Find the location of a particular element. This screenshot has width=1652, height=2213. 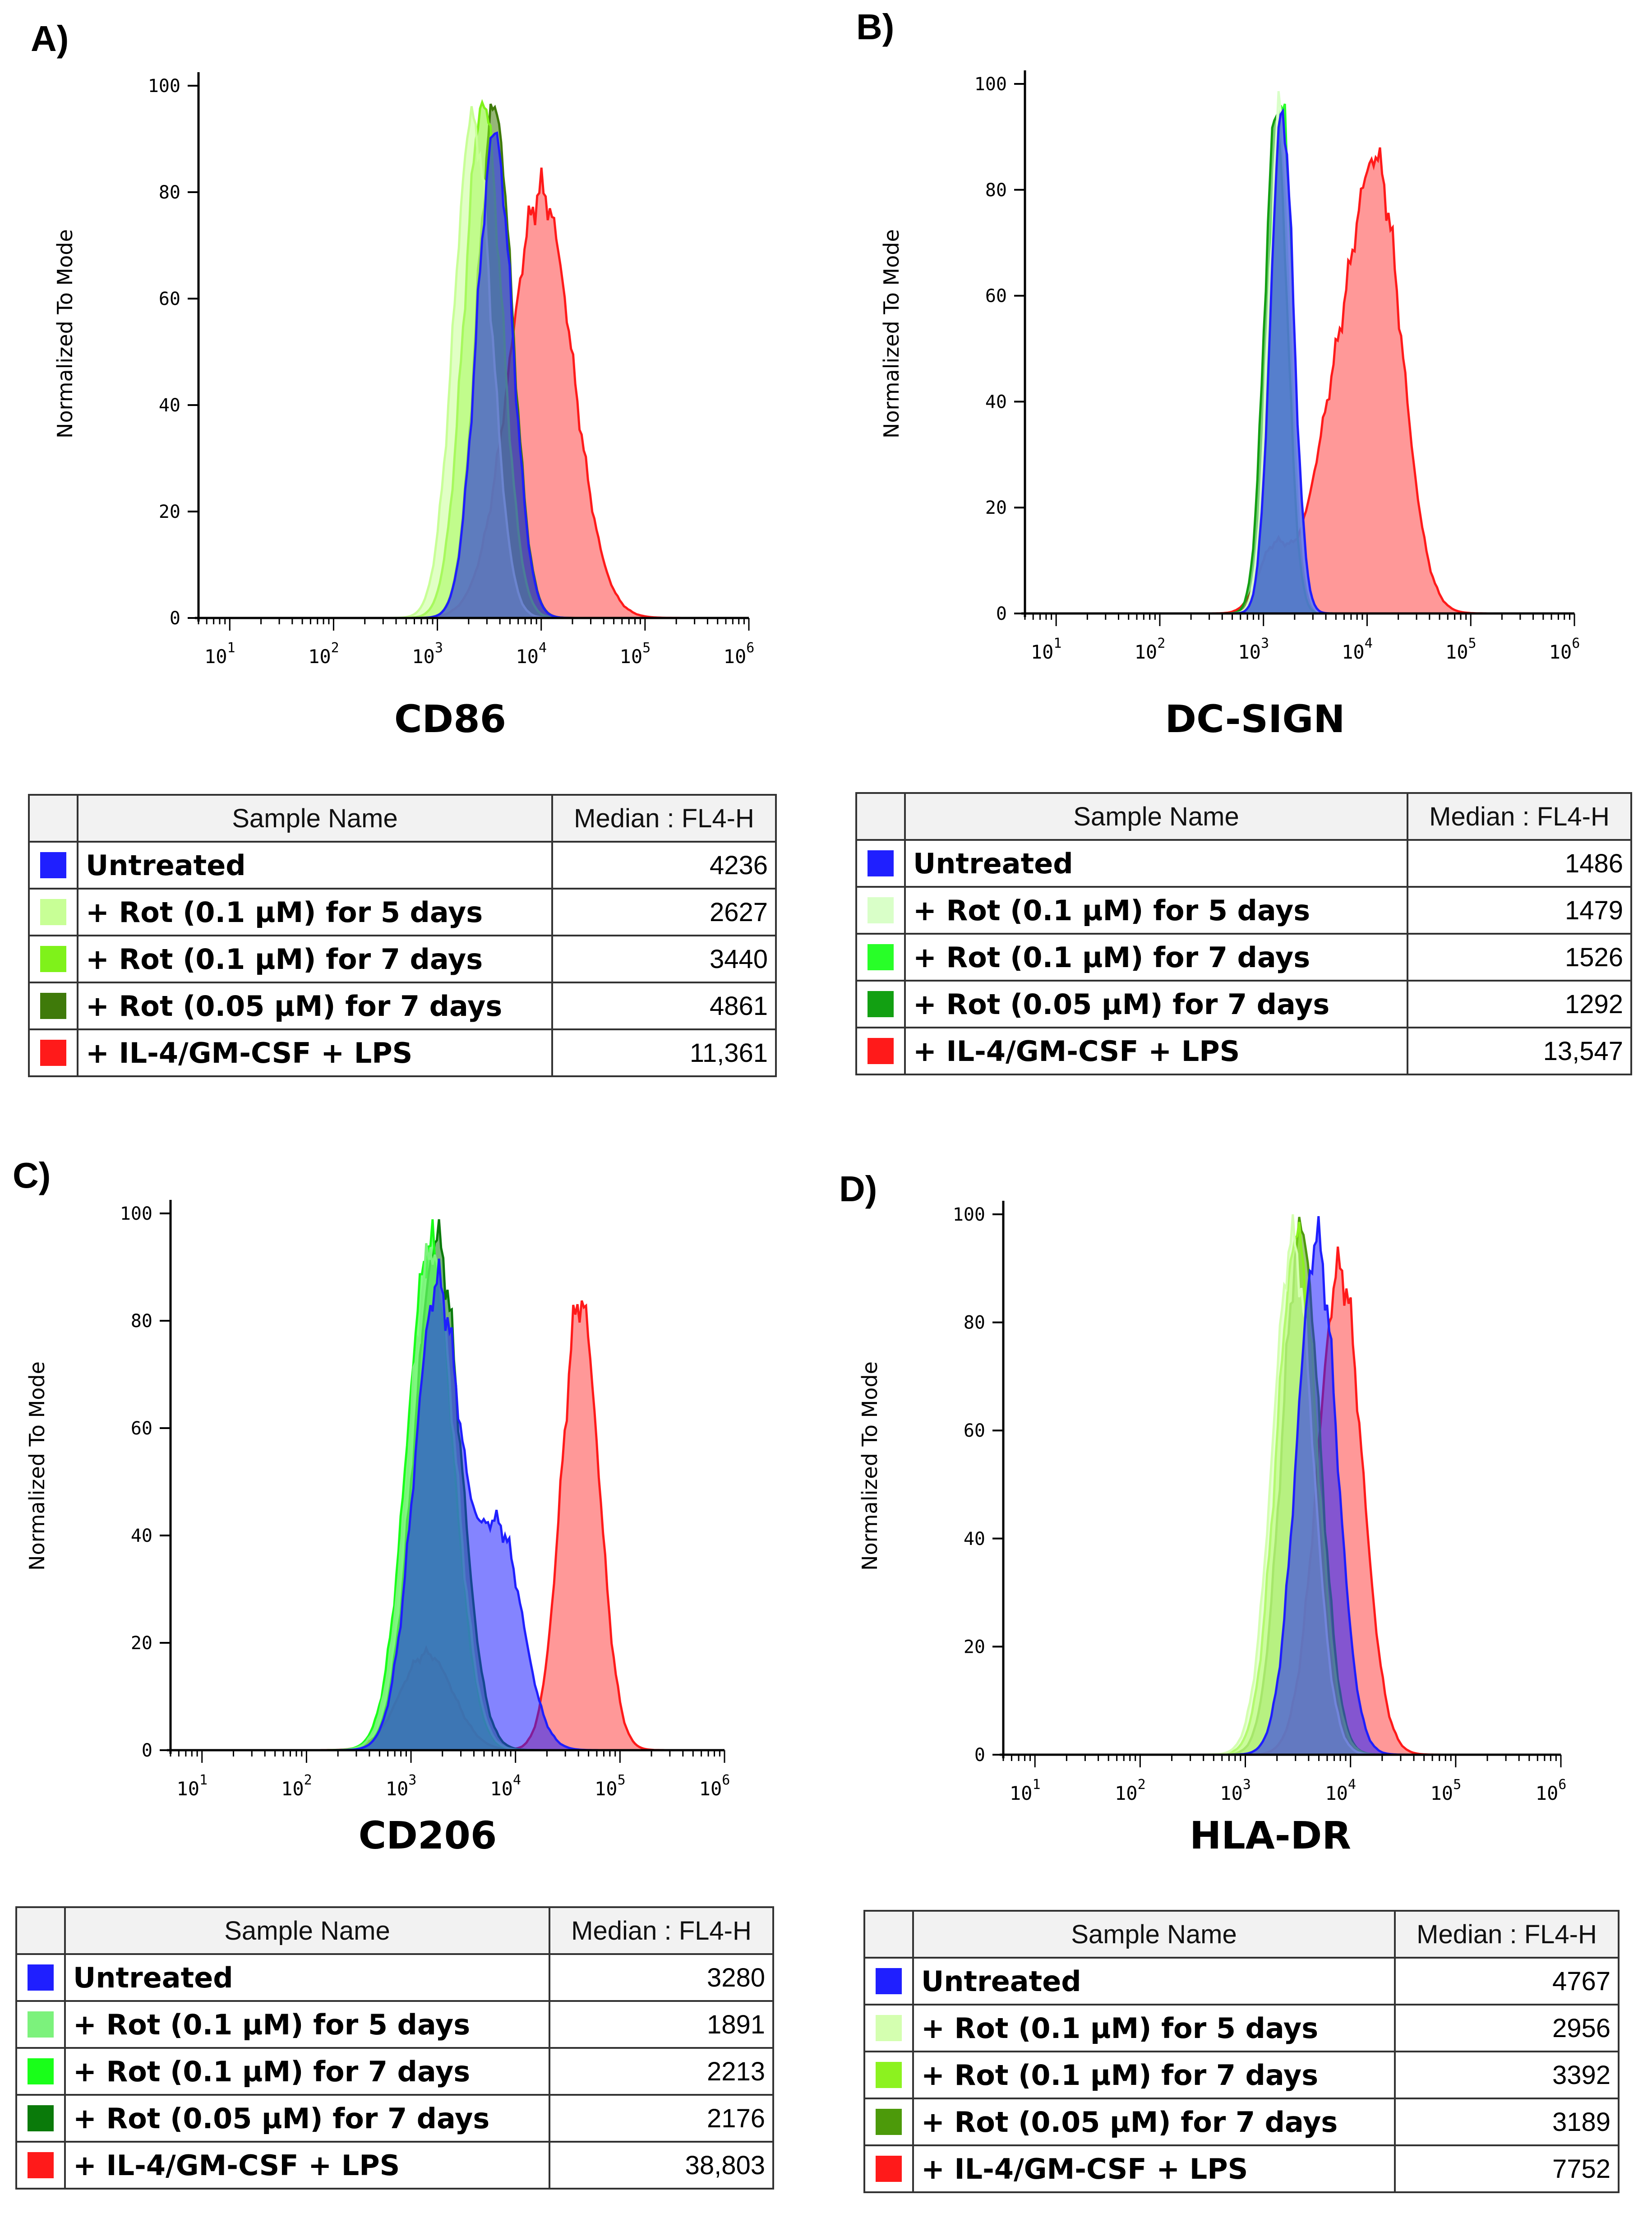

legend-row: + Rot (0.05 µM) for 7 days 2176 is located at coordinates (394, 2118).